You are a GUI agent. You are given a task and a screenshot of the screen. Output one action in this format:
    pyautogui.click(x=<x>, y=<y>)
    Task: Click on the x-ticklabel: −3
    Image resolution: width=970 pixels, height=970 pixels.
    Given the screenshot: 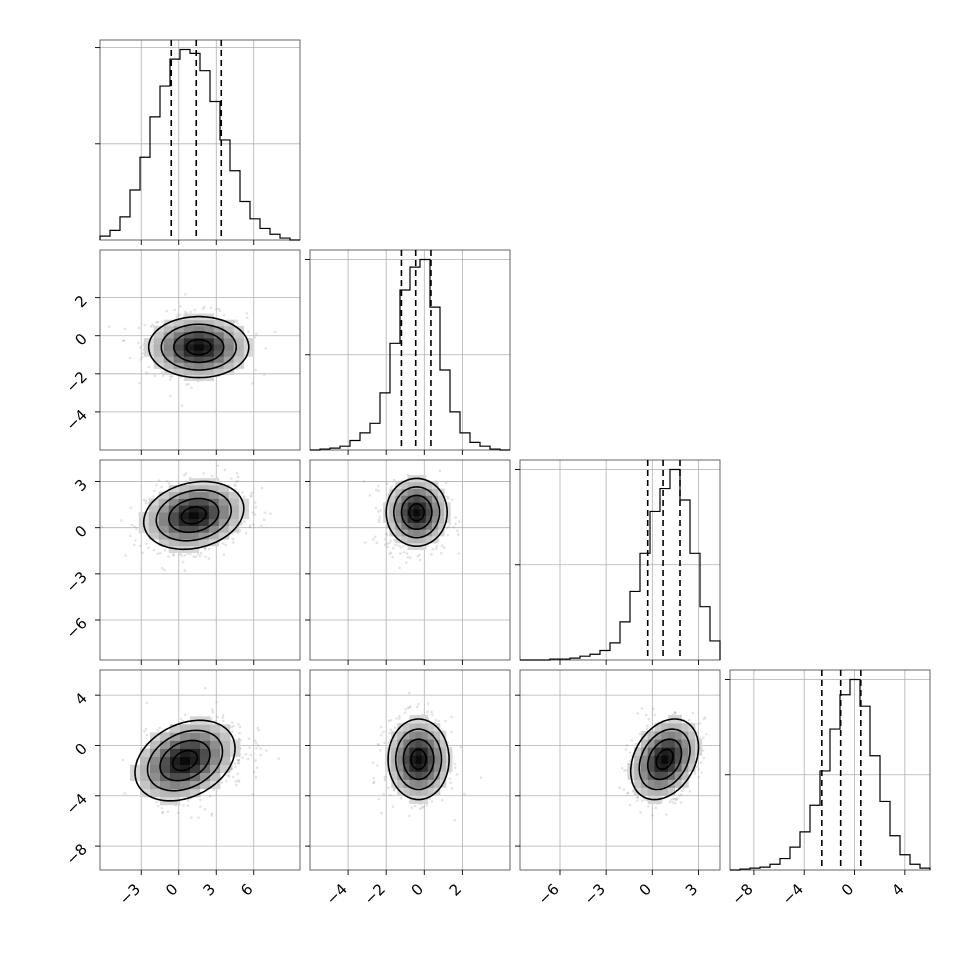 What is the action you would take?
    pyautogui.click(x=595, y=894)
    